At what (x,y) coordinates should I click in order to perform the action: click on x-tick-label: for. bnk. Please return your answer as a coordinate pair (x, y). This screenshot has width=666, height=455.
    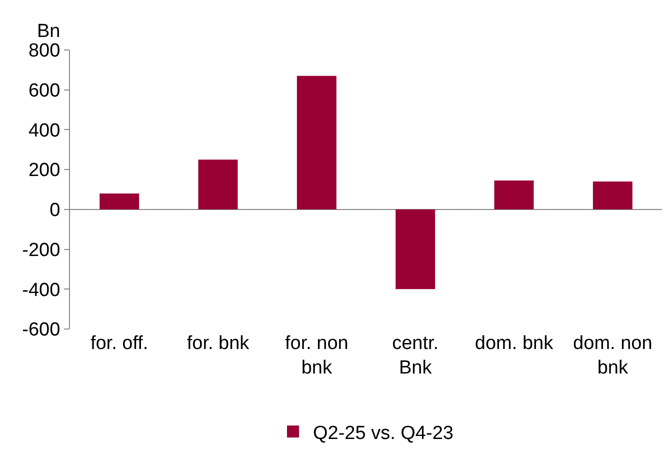
    Looking at the image, I should click on (218, 343).